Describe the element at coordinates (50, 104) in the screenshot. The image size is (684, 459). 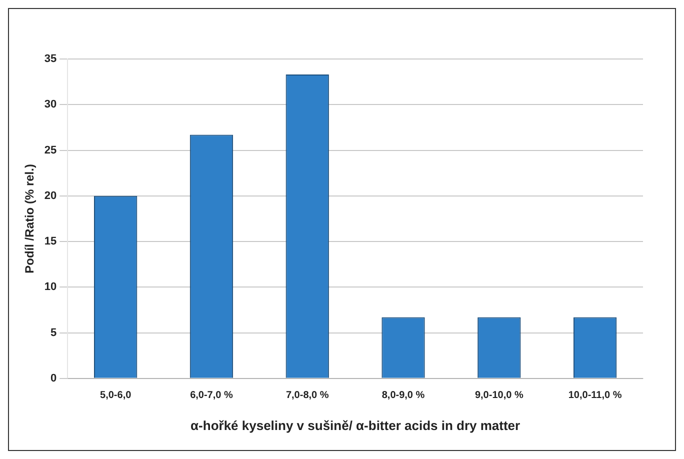
I see `y-tick-label: 30` at that location.